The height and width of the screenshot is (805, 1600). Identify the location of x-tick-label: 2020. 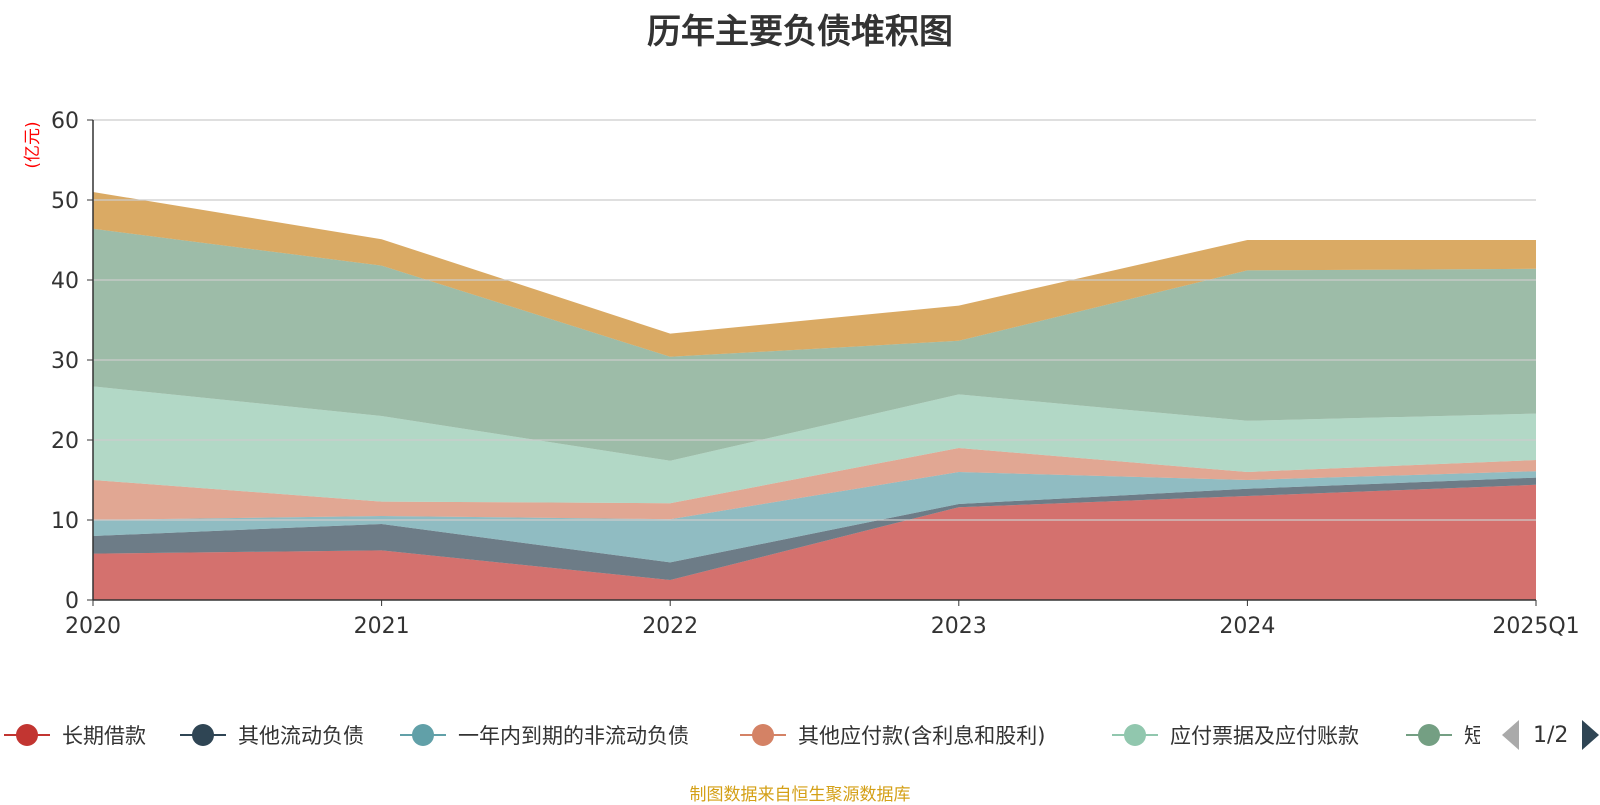
(93, 626).